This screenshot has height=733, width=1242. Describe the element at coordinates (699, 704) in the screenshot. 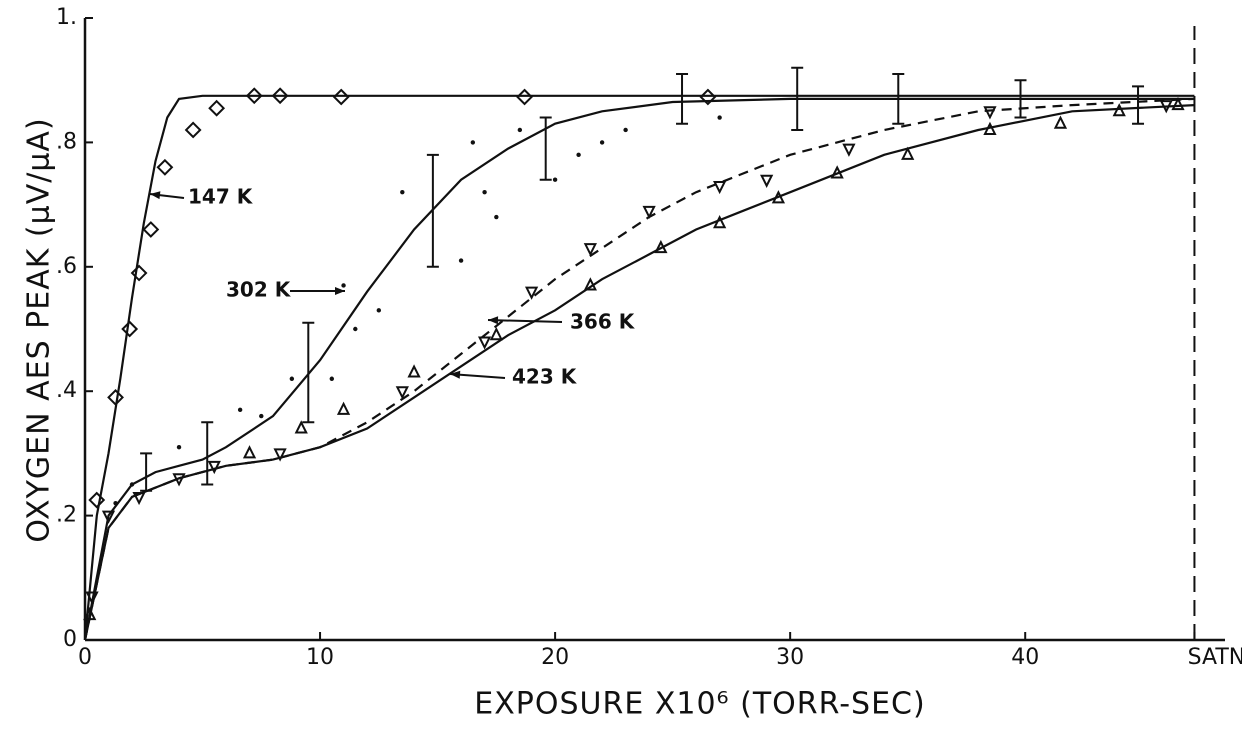

I see `x-axis-title: EXPOSURE X10⁶ (TORR-SEC)` at that location.